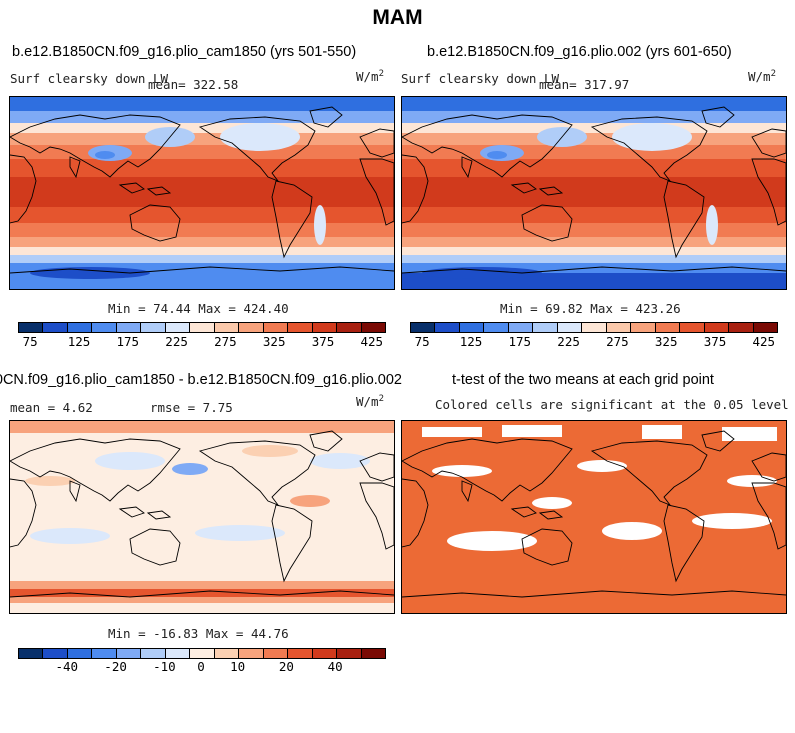 This screenshot has height=733, width=795. I want to click on panel2-colorbar, so click(594, 327).